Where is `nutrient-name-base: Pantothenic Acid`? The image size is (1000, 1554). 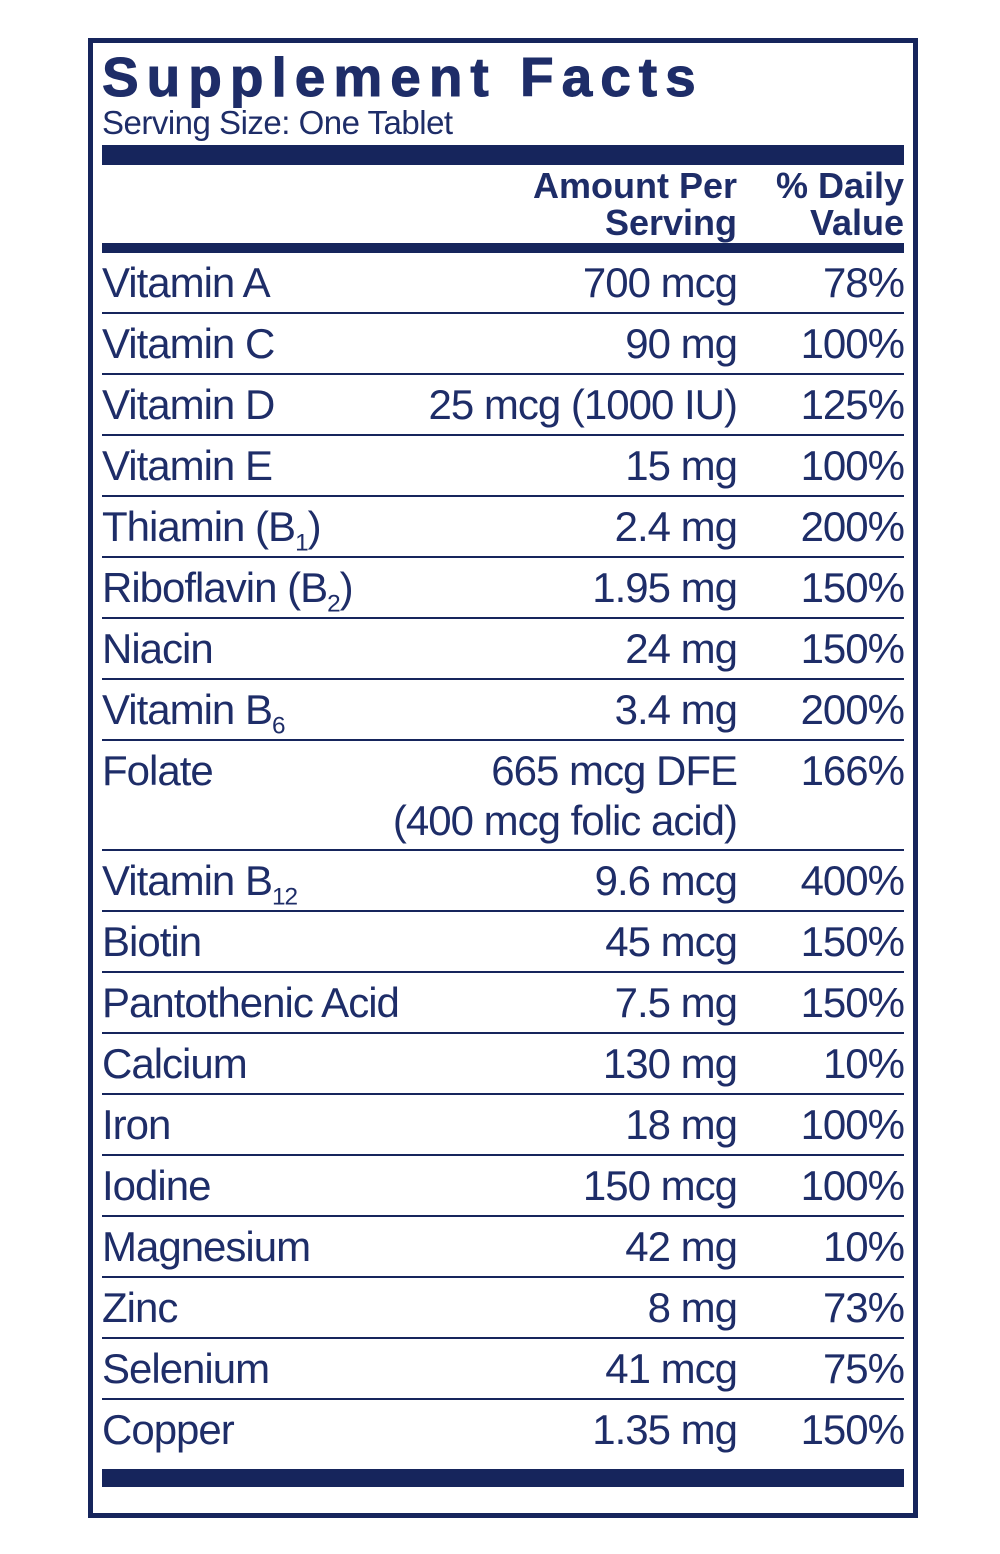
nutrient-name-base: Pantothenic Acid is located at coordinates (251, 1002).